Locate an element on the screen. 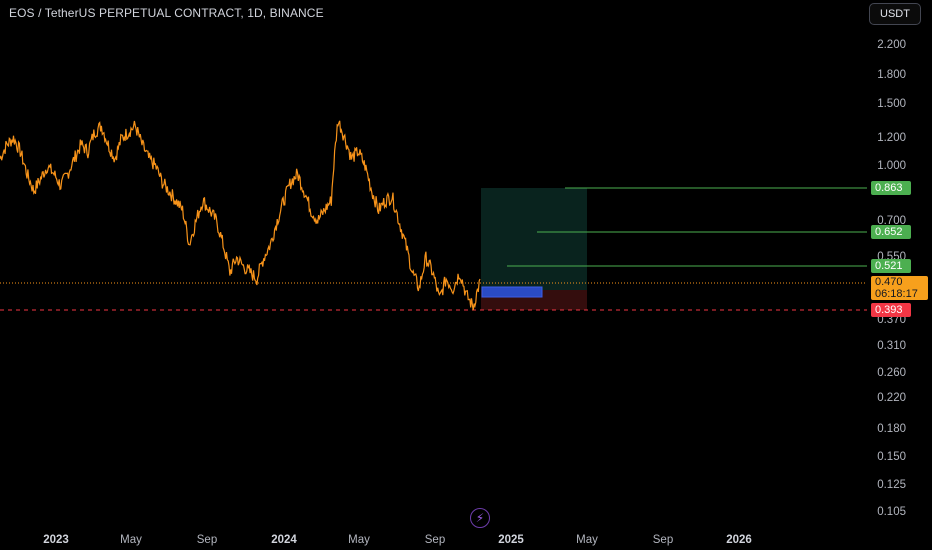  time-tick: 2026 is located at coordinates (739, 540).